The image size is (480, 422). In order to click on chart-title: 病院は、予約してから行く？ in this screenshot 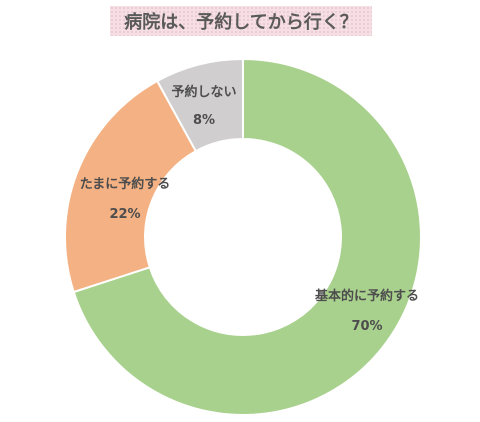, I will do `click(241, 22)`.